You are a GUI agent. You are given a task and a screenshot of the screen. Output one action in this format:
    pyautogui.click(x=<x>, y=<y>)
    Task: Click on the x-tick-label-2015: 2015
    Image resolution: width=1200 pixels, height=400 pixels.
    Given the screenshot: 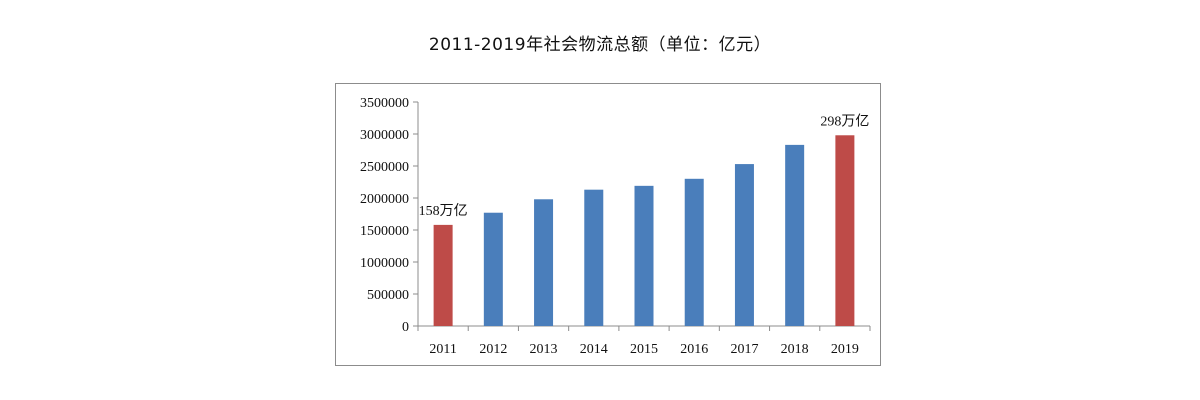 What is the action you would take?
    pyautogui.click(x=644, y=349)
    